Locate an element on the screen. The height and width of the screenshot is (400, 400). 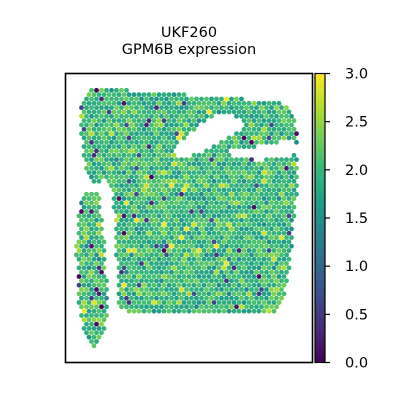
colorbar-tick-label: 1.5 is located at coordinates (356, 219).